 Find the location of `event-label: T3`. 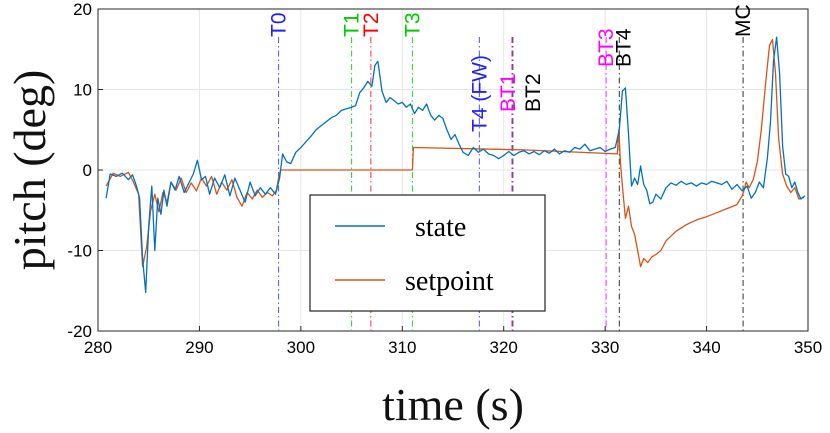

event-label: T3 is located at coordinates (412, 24).